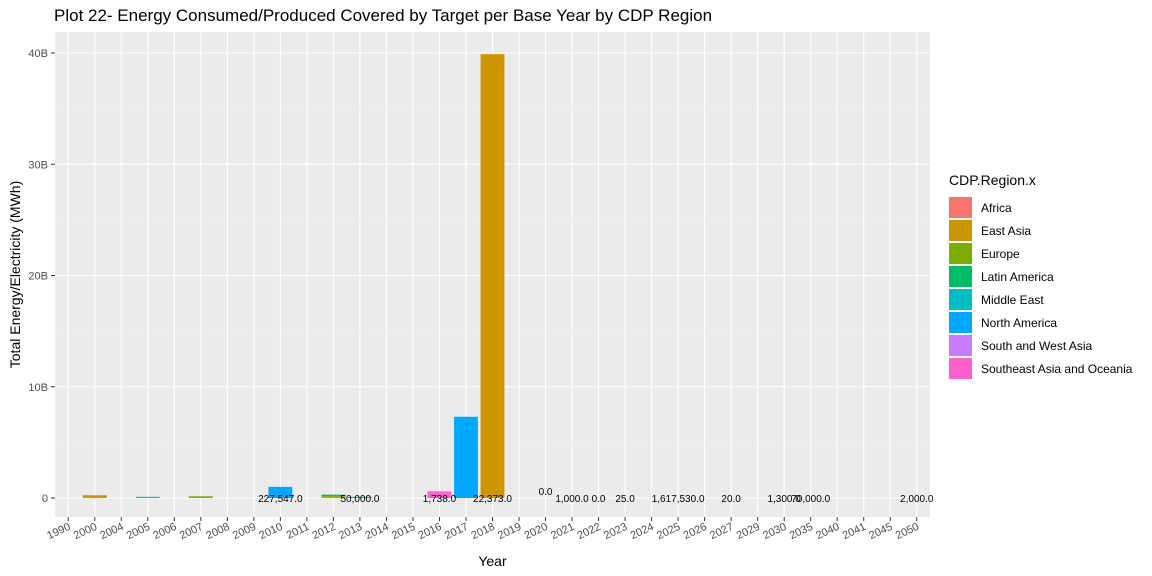 The width and height of the screenshot is (1152, 576). What do you see at coordinates (810, 499) in the screenshot?
I see `bar-value-label: 70,000.0` at bounding box center [810, 499].